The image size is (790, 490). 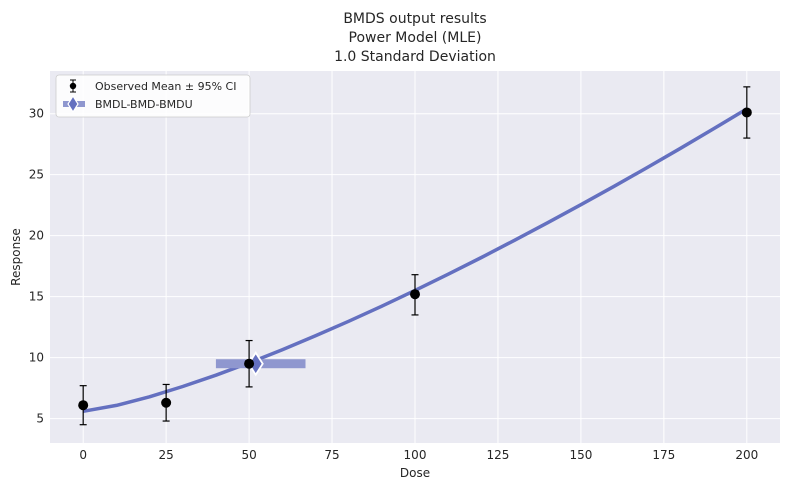 What do you see at coordinates (165, 86) in the screenshot?
I see `legend-observed-label: Observed Mean ± 95% CI` at bounding box center [165, 86].